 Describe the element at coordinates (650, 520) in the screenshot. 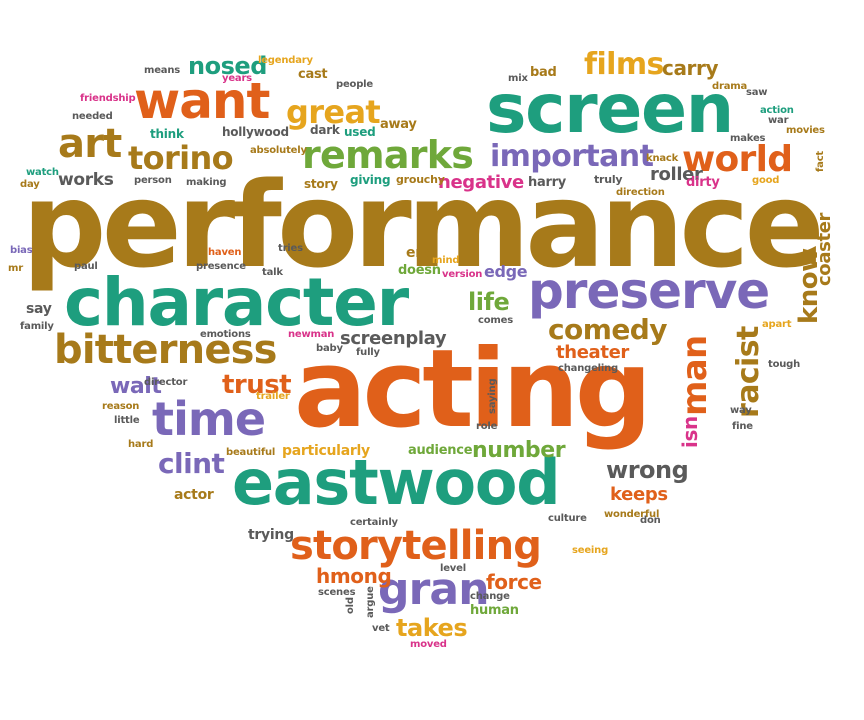

I see `word-don: don` at that location.